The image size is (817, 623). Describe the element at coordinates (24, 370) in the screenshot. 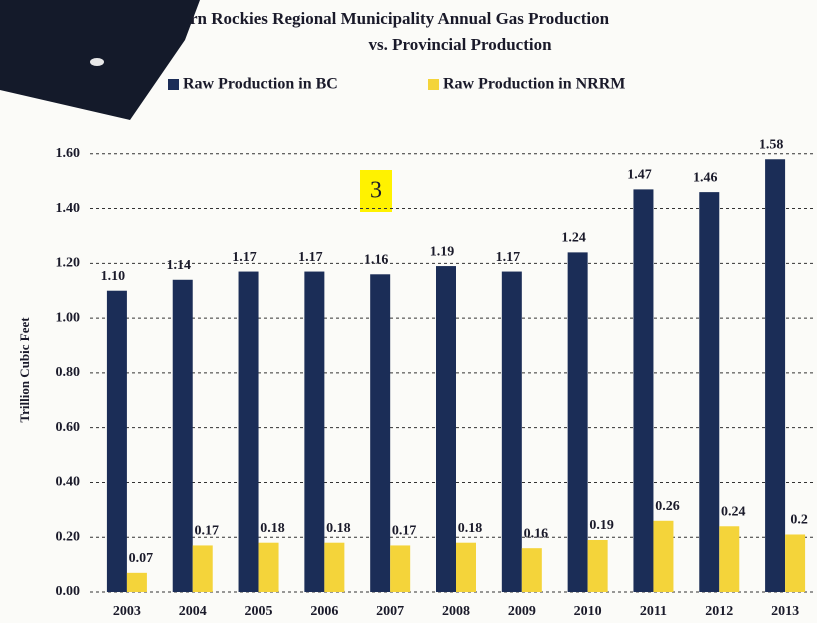

I see `y-axis-label: Trillion Cubic Feet` at that location.